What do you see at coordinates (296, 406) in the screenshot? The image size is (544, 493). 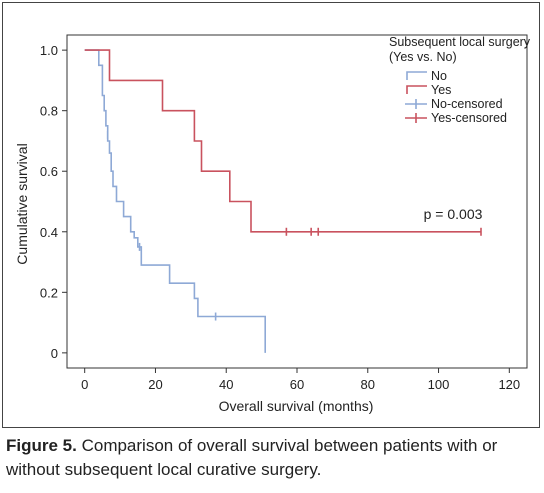 I see `x-axis-label: Overall survival (months)` at bounding box center [296, 406].